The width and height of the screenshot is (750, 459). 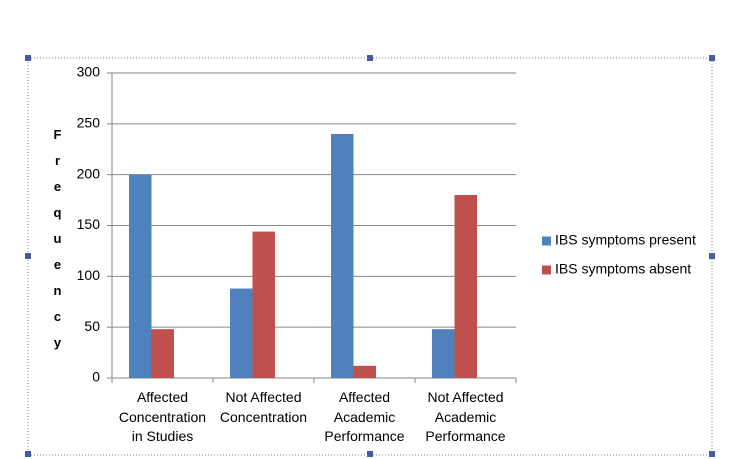 What do you see at coordinates (162, 416) in the screenshot?
I see `x-tick-label: Affected Concentration in Studies` at bounding box center [162, 416].